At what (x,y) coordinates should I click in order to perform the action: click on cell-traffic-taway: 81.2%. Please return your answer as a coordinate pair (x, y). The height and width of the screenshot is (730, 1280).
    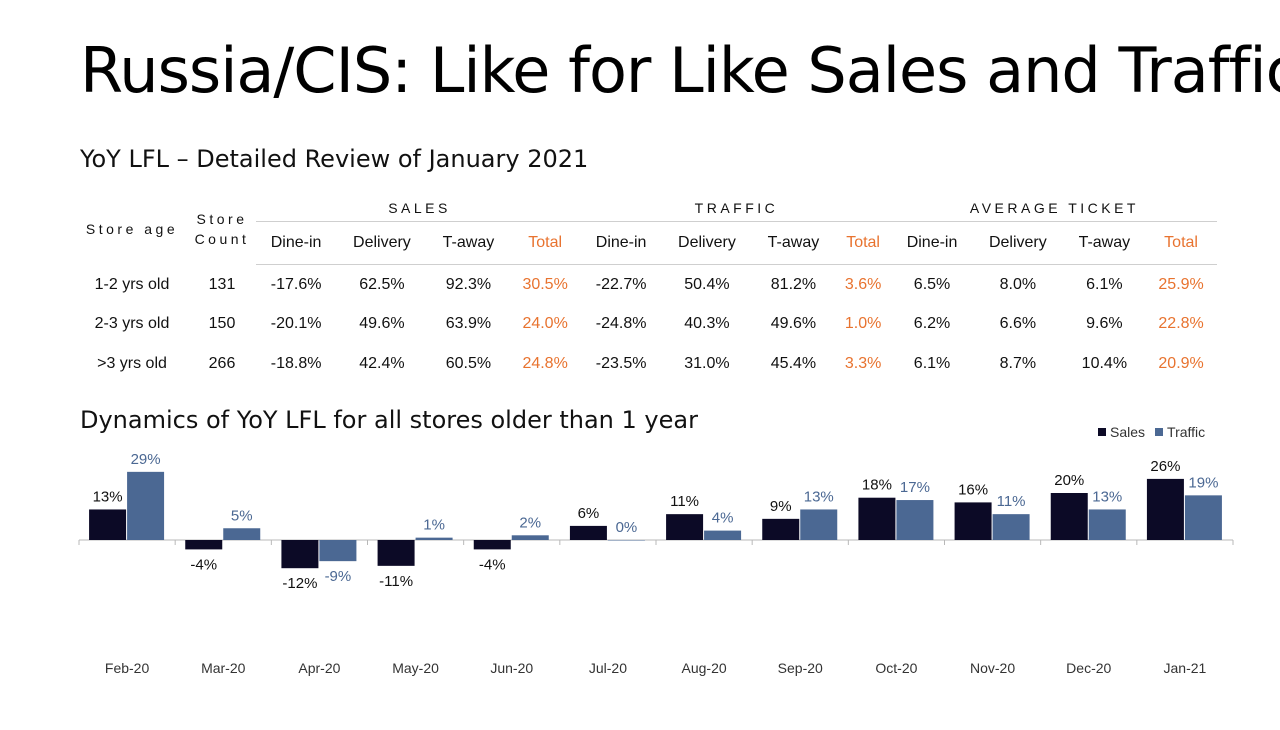
    Looking at the image, I should click on (793, 284).